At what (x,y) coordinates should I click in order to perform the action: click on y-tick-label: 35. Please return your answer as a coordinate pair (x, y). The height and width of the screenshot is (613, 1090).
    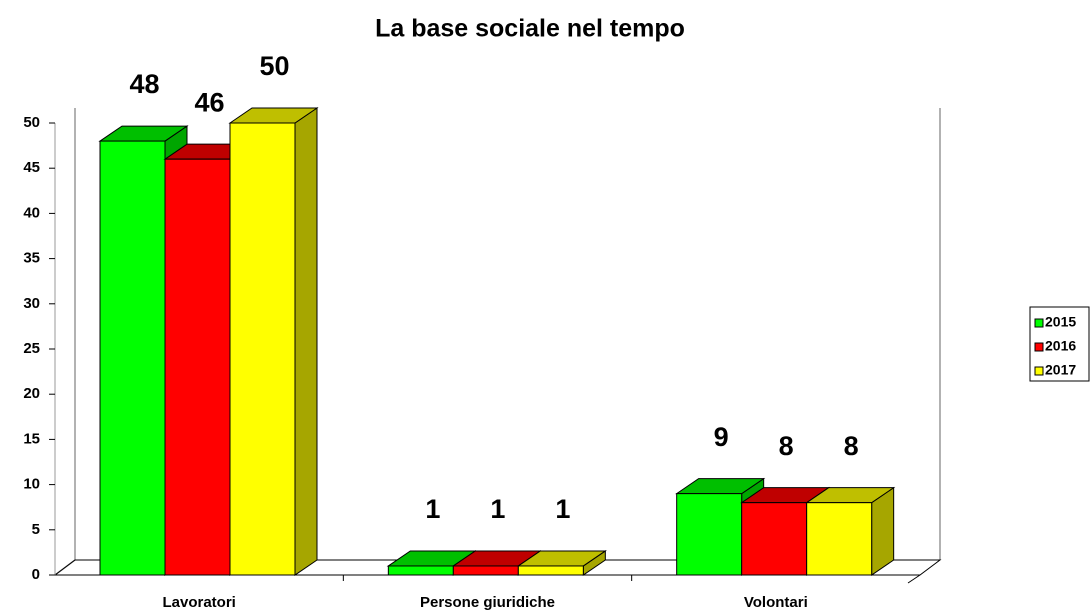
    Looking at the image, I should click on (31, 258).